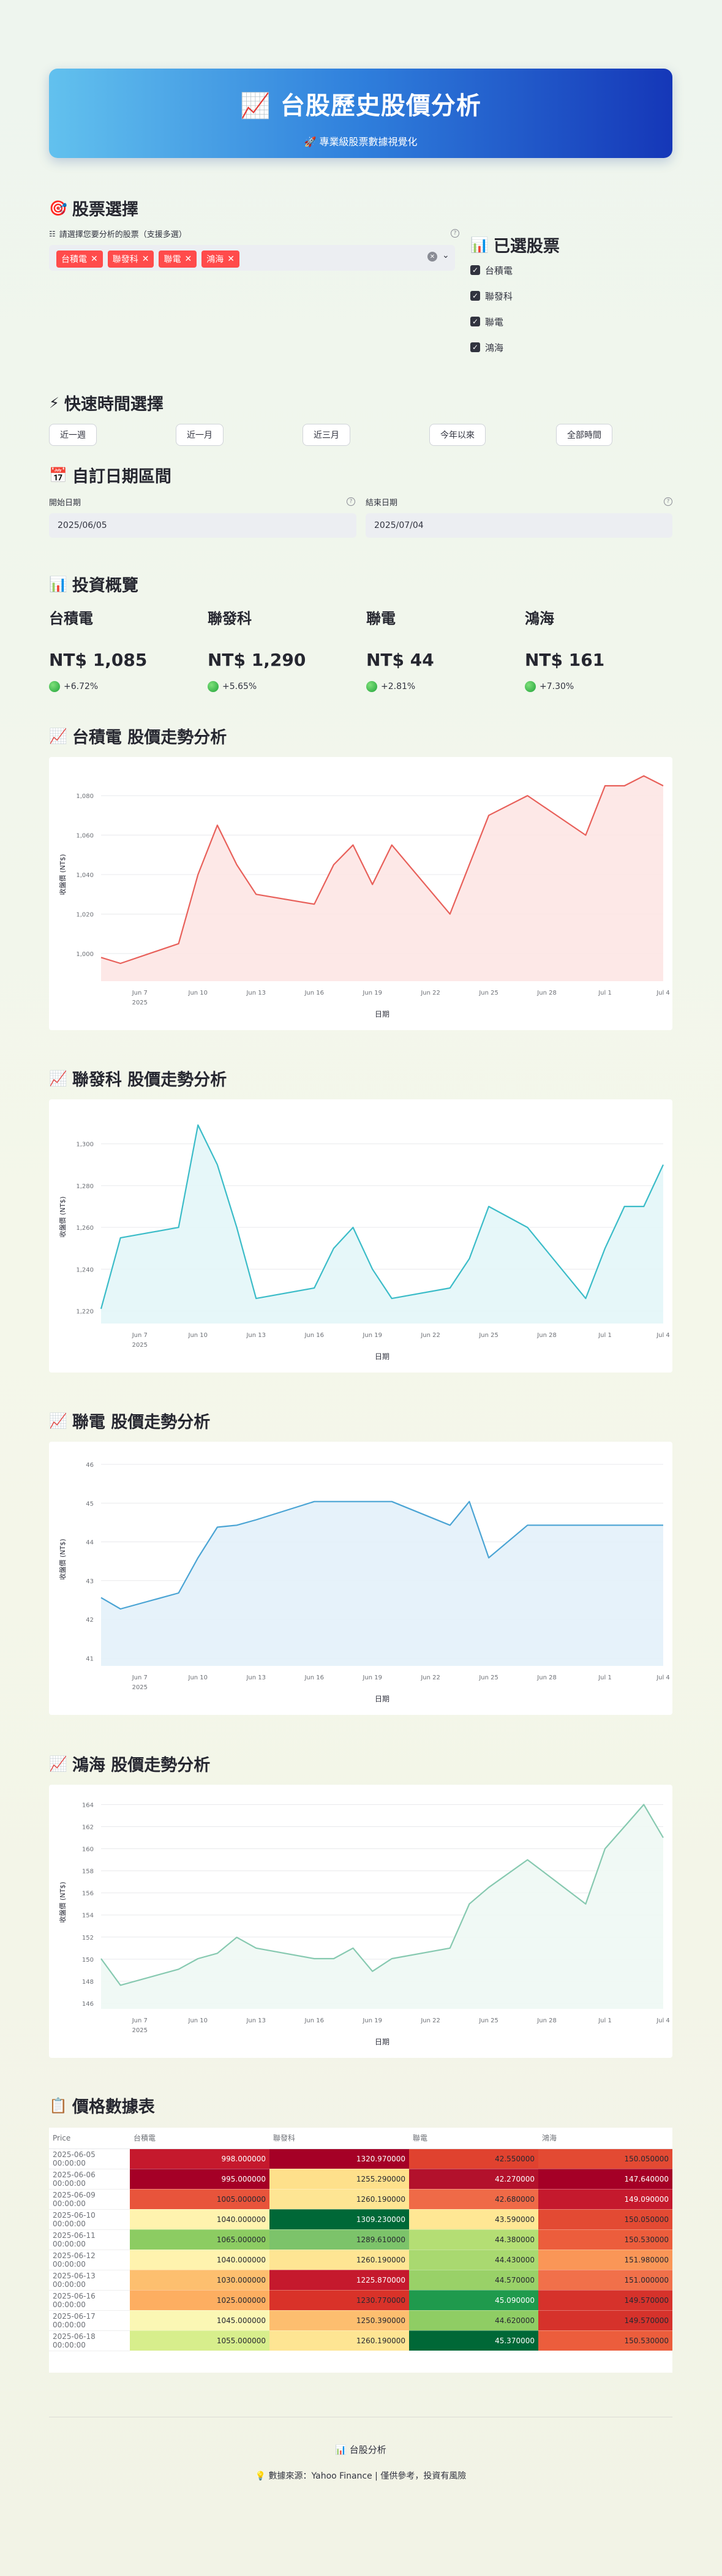  What do you see at coordinates (492, 296) in the screenshot?
I see `selected-item: ✓ 聯發科` at bounding box center [492, 296].